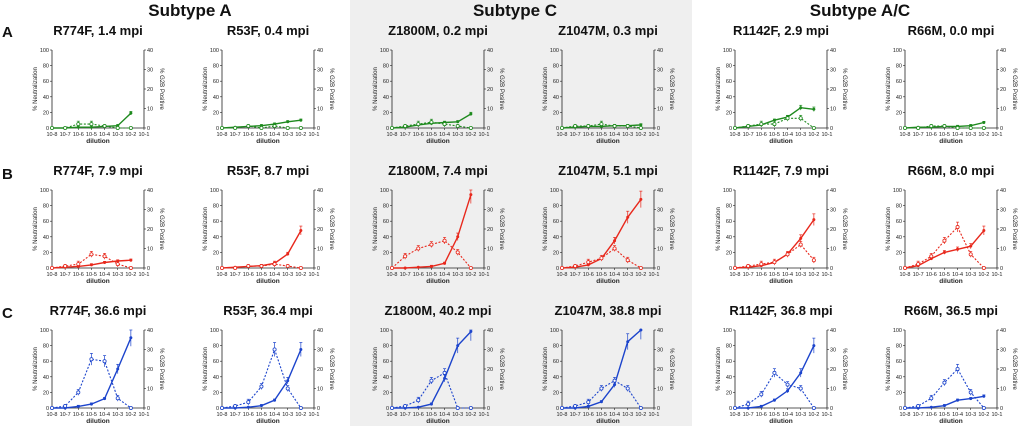 The height and width of the screenshot is (426, 1032). Describe the element at coordinates (148, 269) in the screenshot. I see `y-tick-label-right: 0` at that location.